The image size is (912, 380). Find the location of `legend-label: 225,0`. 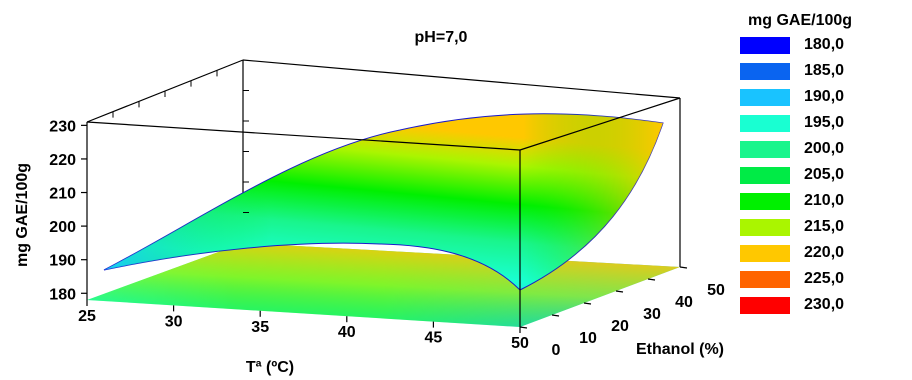

legend-label: 225,0 is located at coordinates (824, 278).